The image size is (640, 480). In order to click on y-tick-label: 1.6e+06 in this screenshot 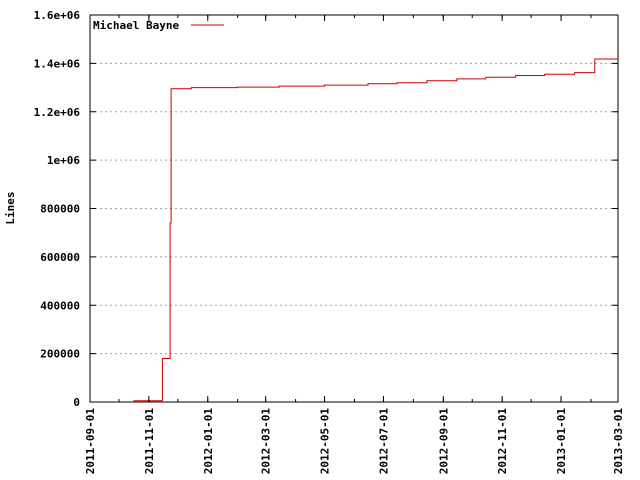, I will do `click(57, 15)`.